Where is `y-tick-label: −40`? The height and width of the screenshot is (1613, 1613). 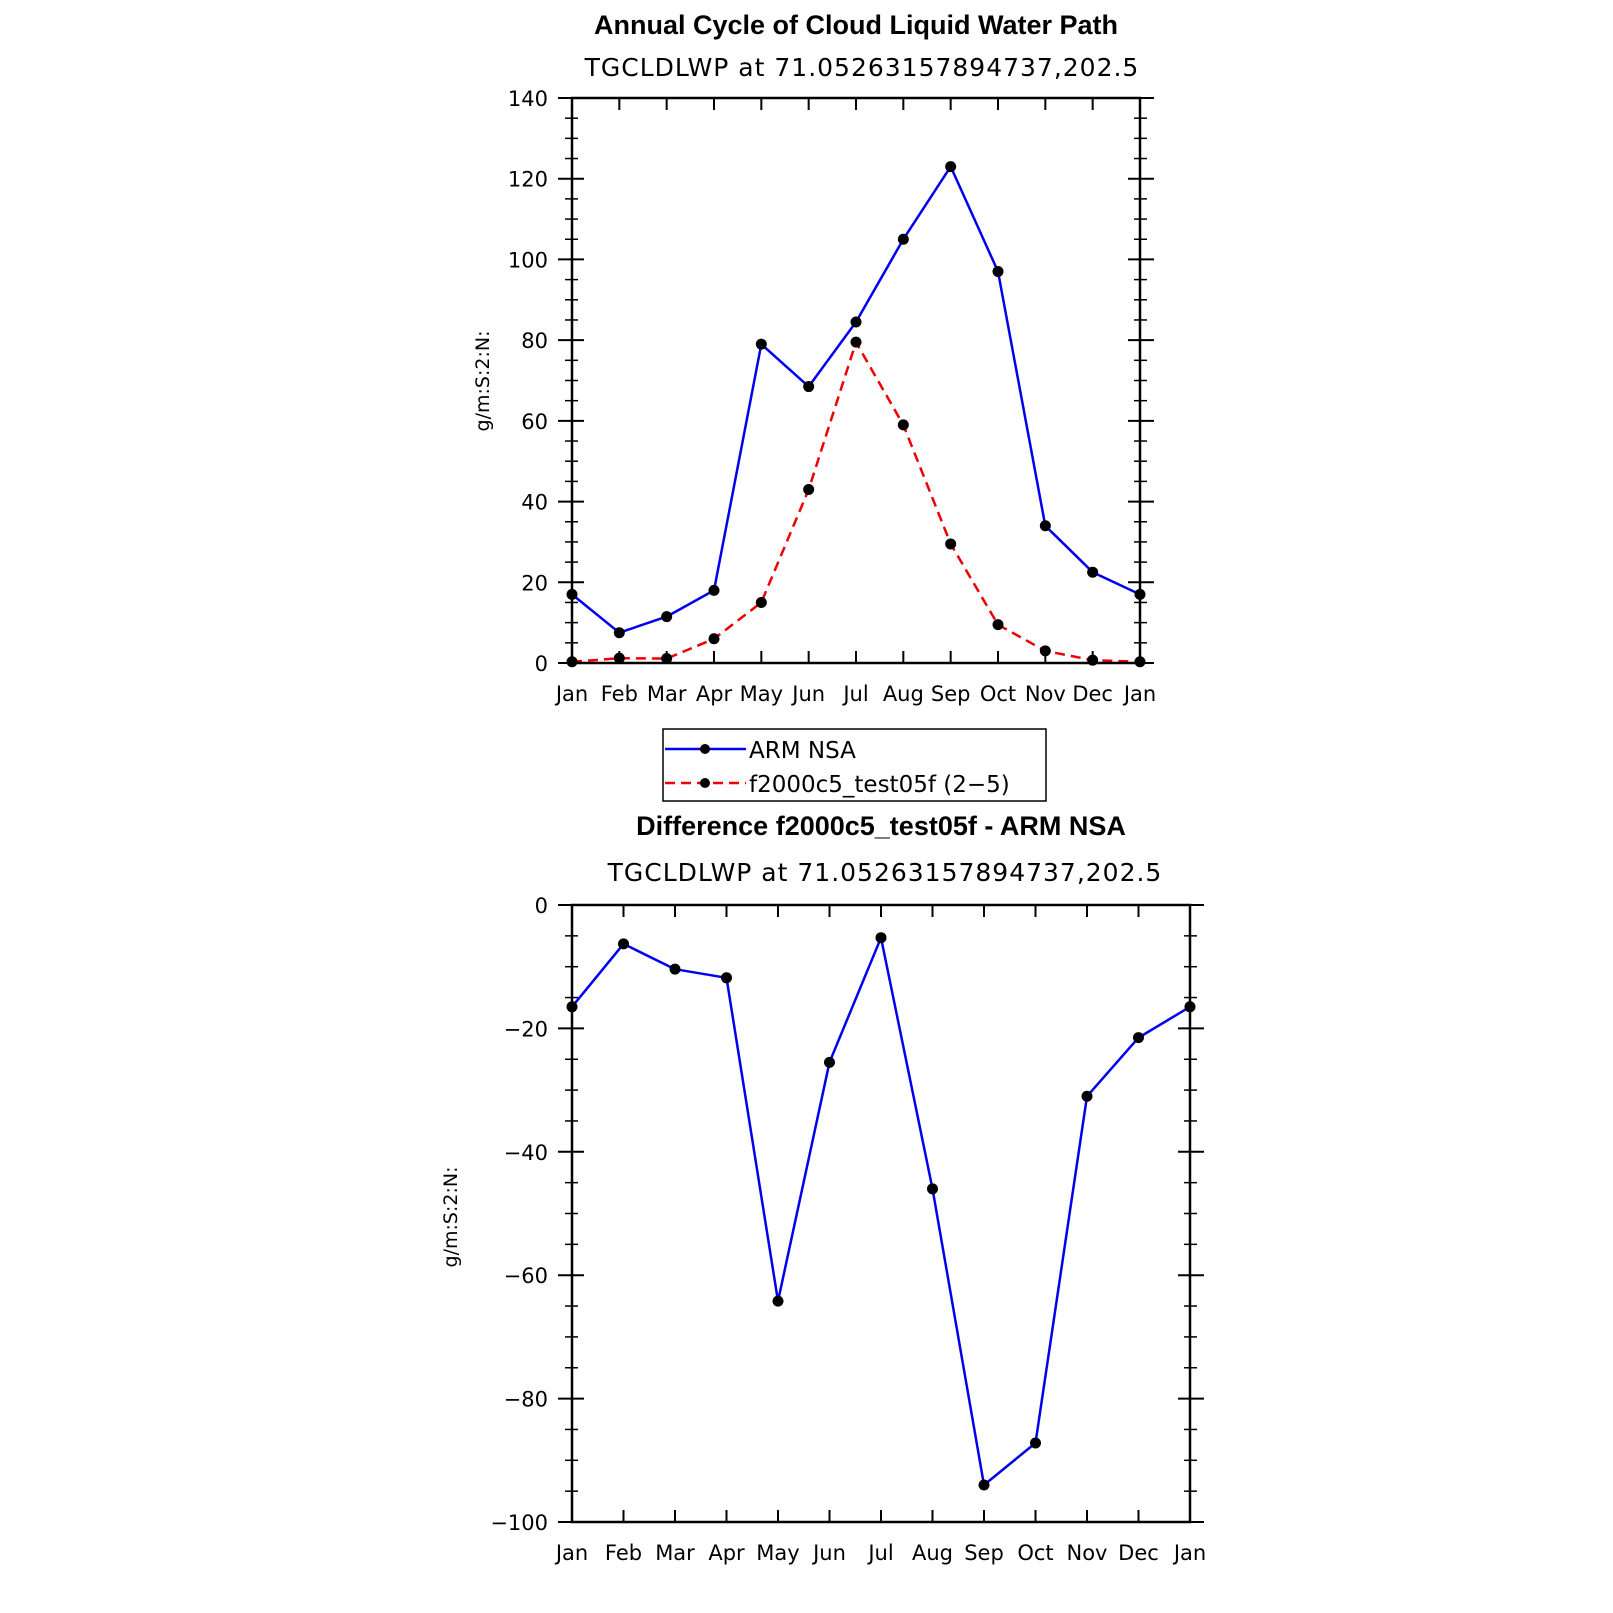
y-tick-label: −40 is located at coordinates (526, 1153).